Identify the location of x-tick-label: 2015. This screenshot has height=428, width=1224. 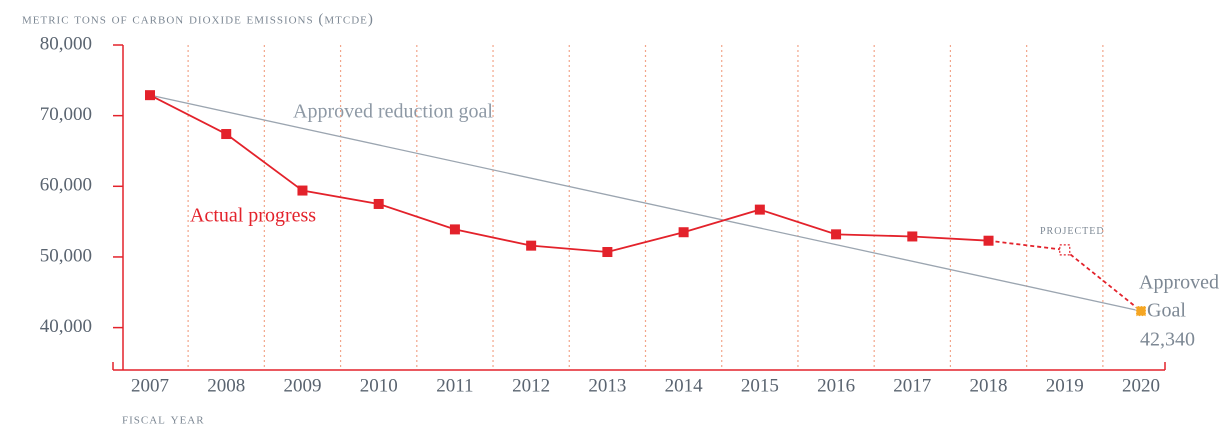
(760, 385).